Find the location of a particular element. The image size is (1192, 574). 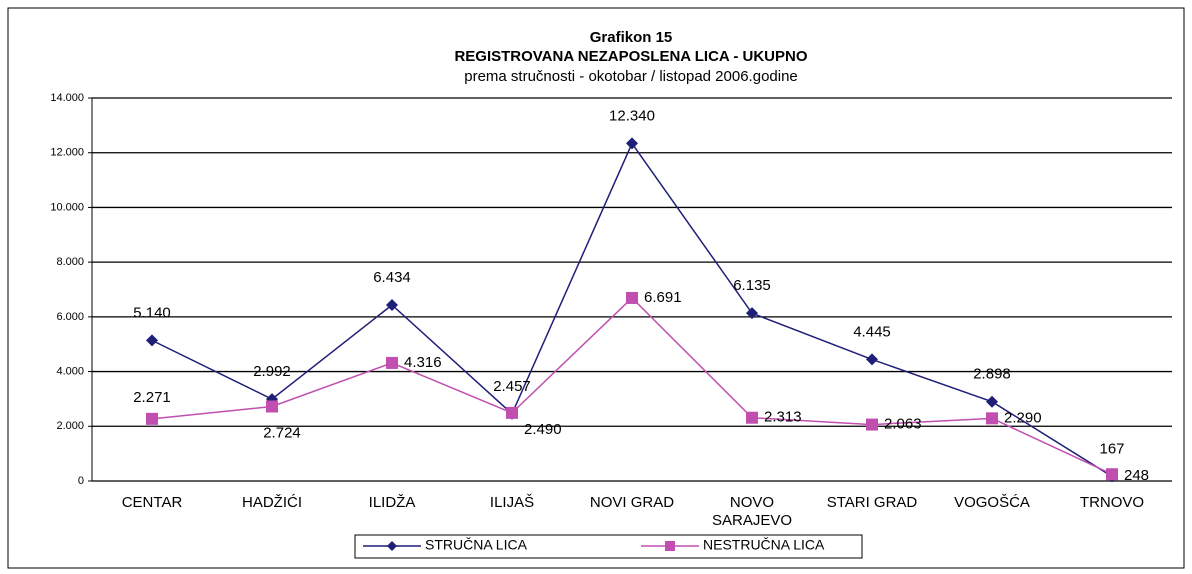

data-label: 2.313 is located at coordinates (783, 417).